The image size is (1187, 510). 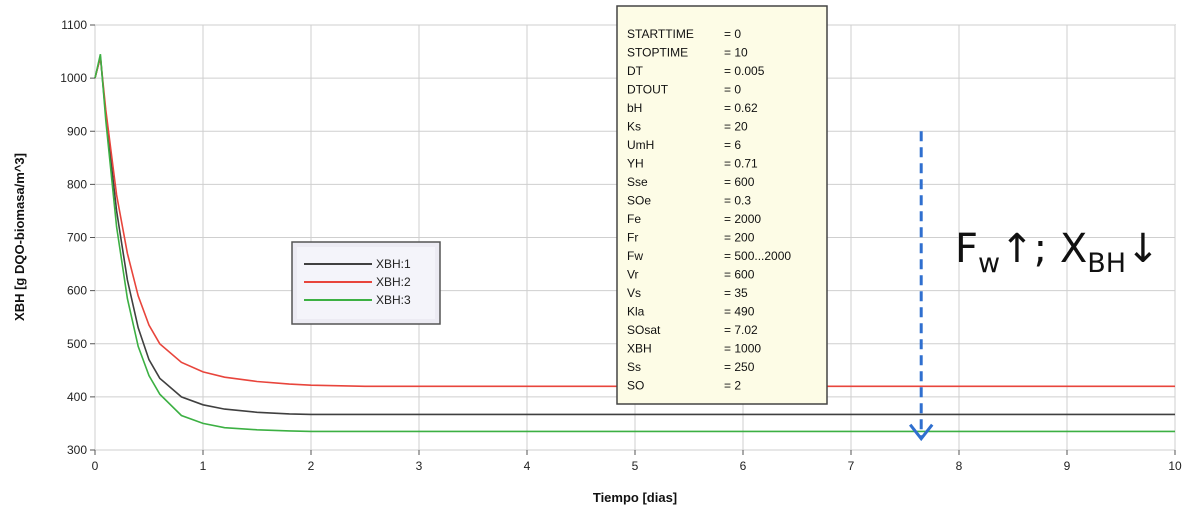 What do you see at coordinates (660, 34) in the screenshot?
I see `param-key: STARTTIME` at bounding box center [660, 34].